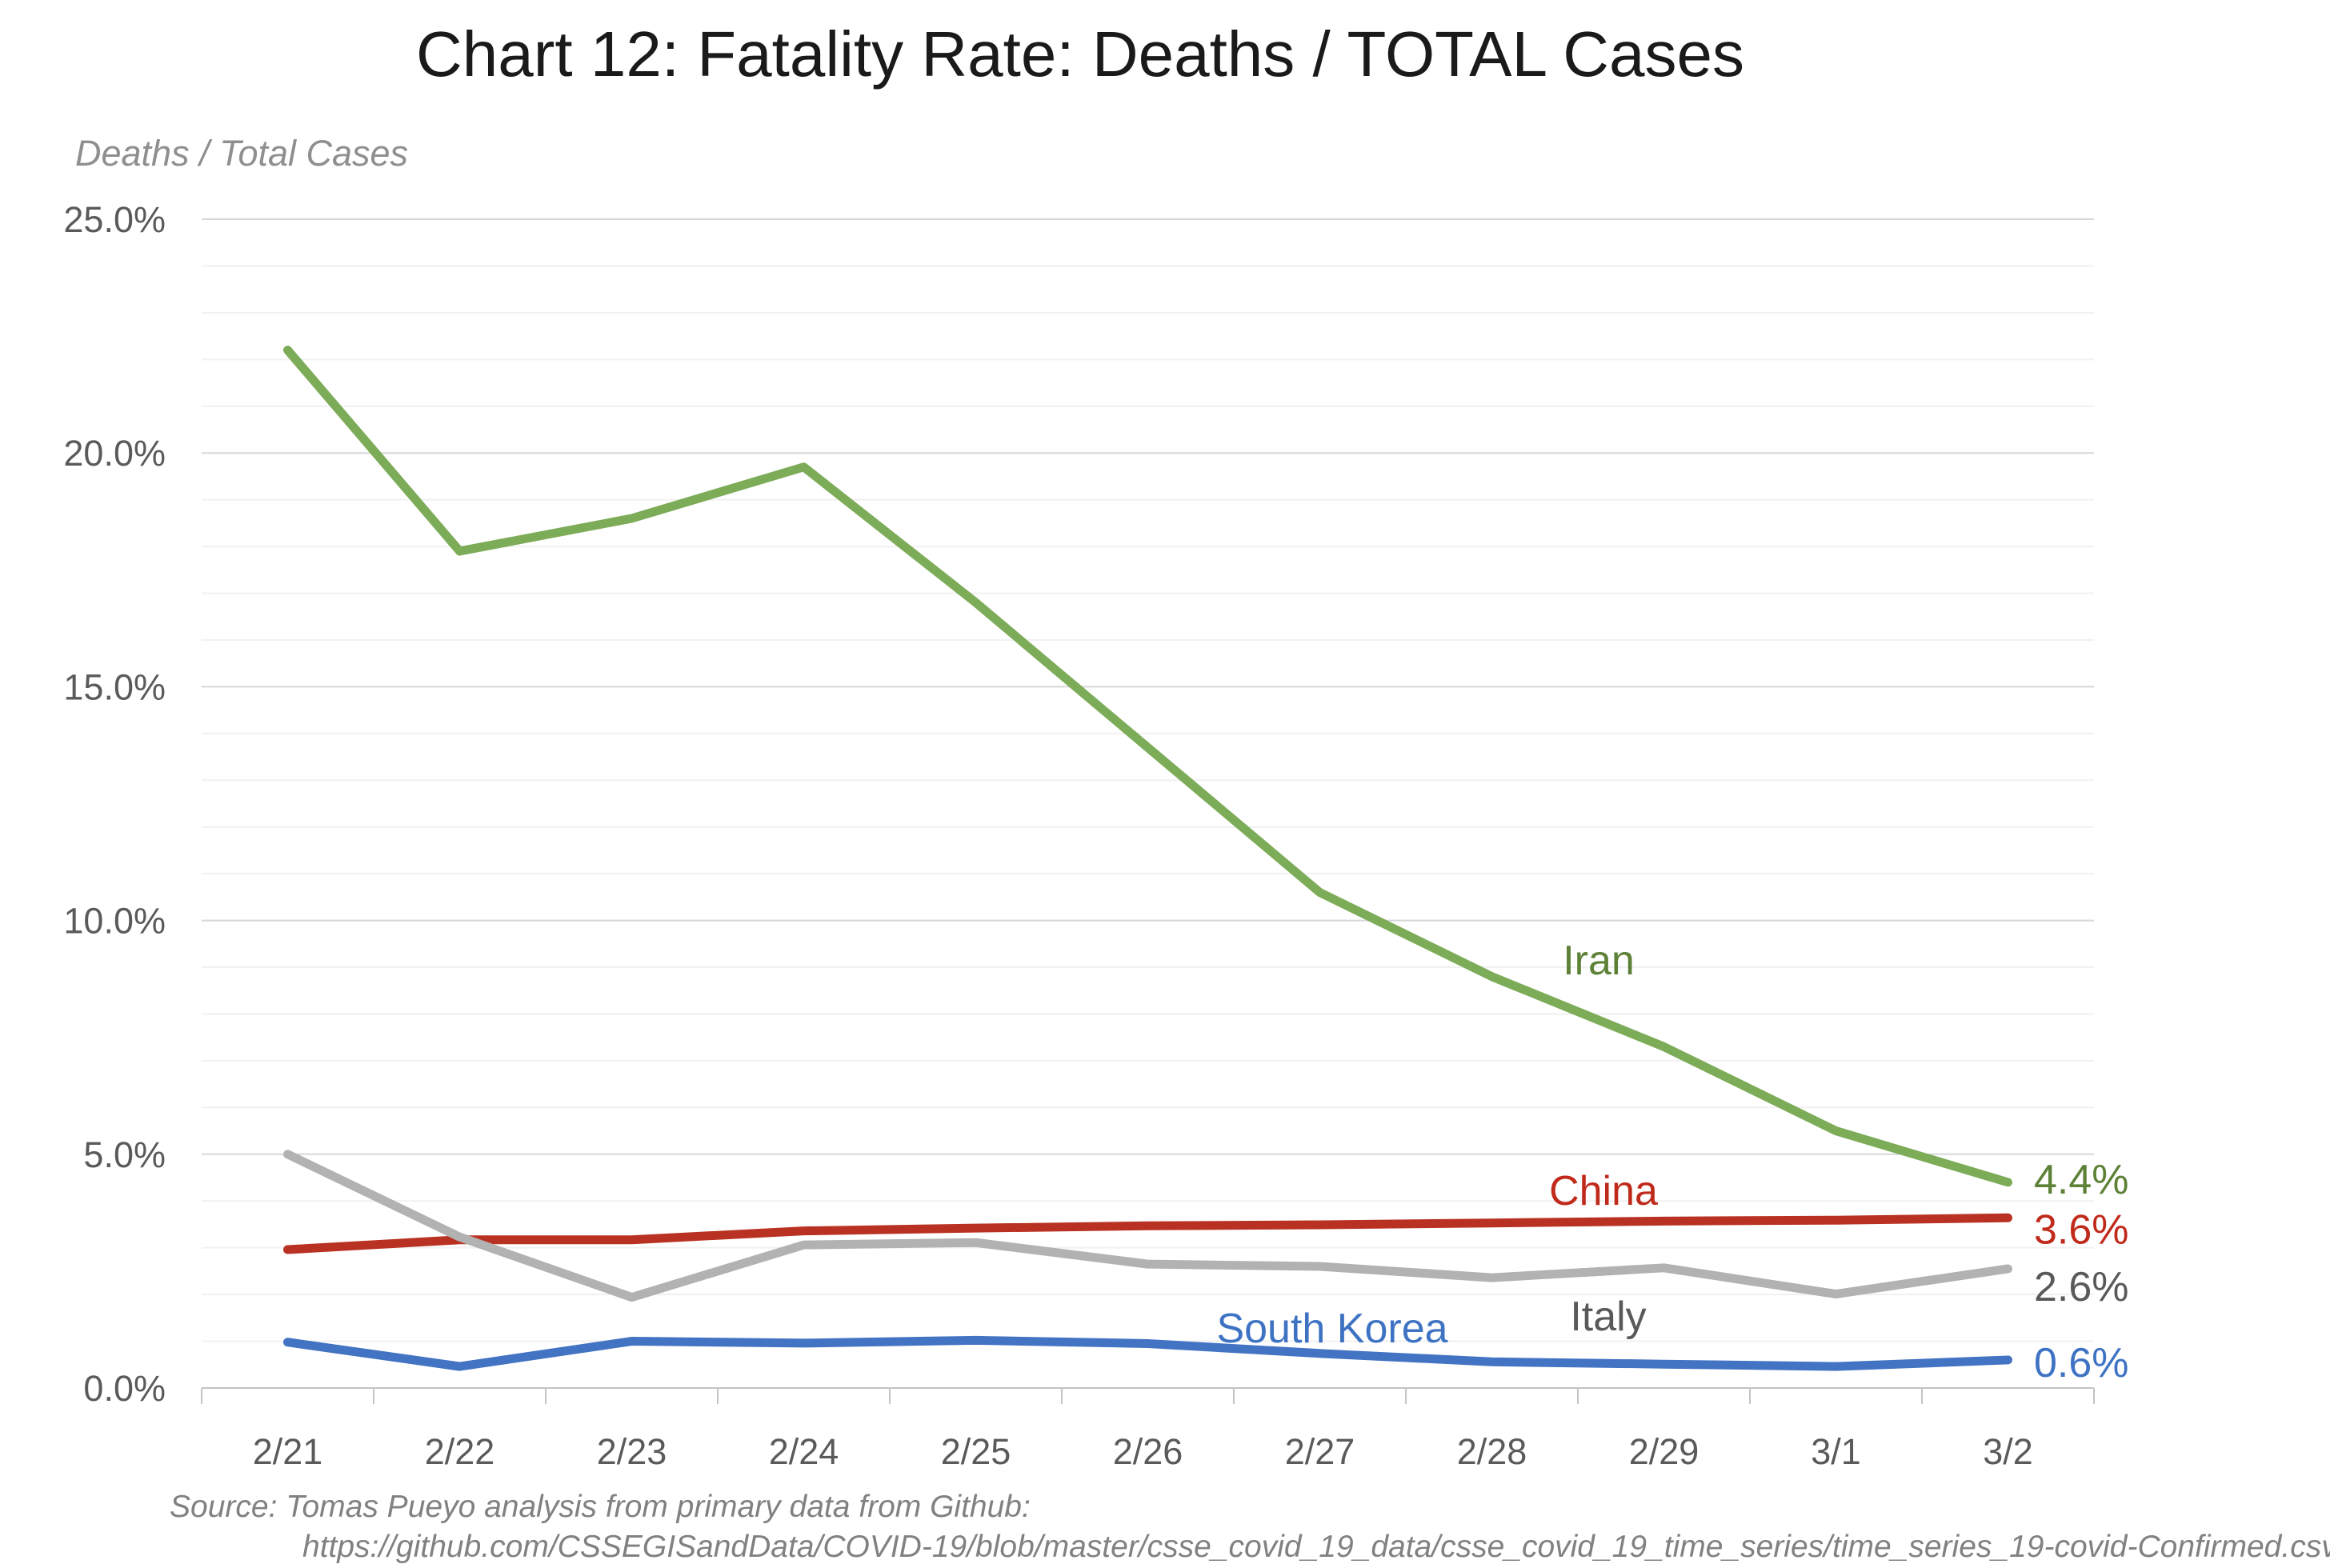  I want to click on x-axis-tick-label: 2/27, so click(1320, 1451).